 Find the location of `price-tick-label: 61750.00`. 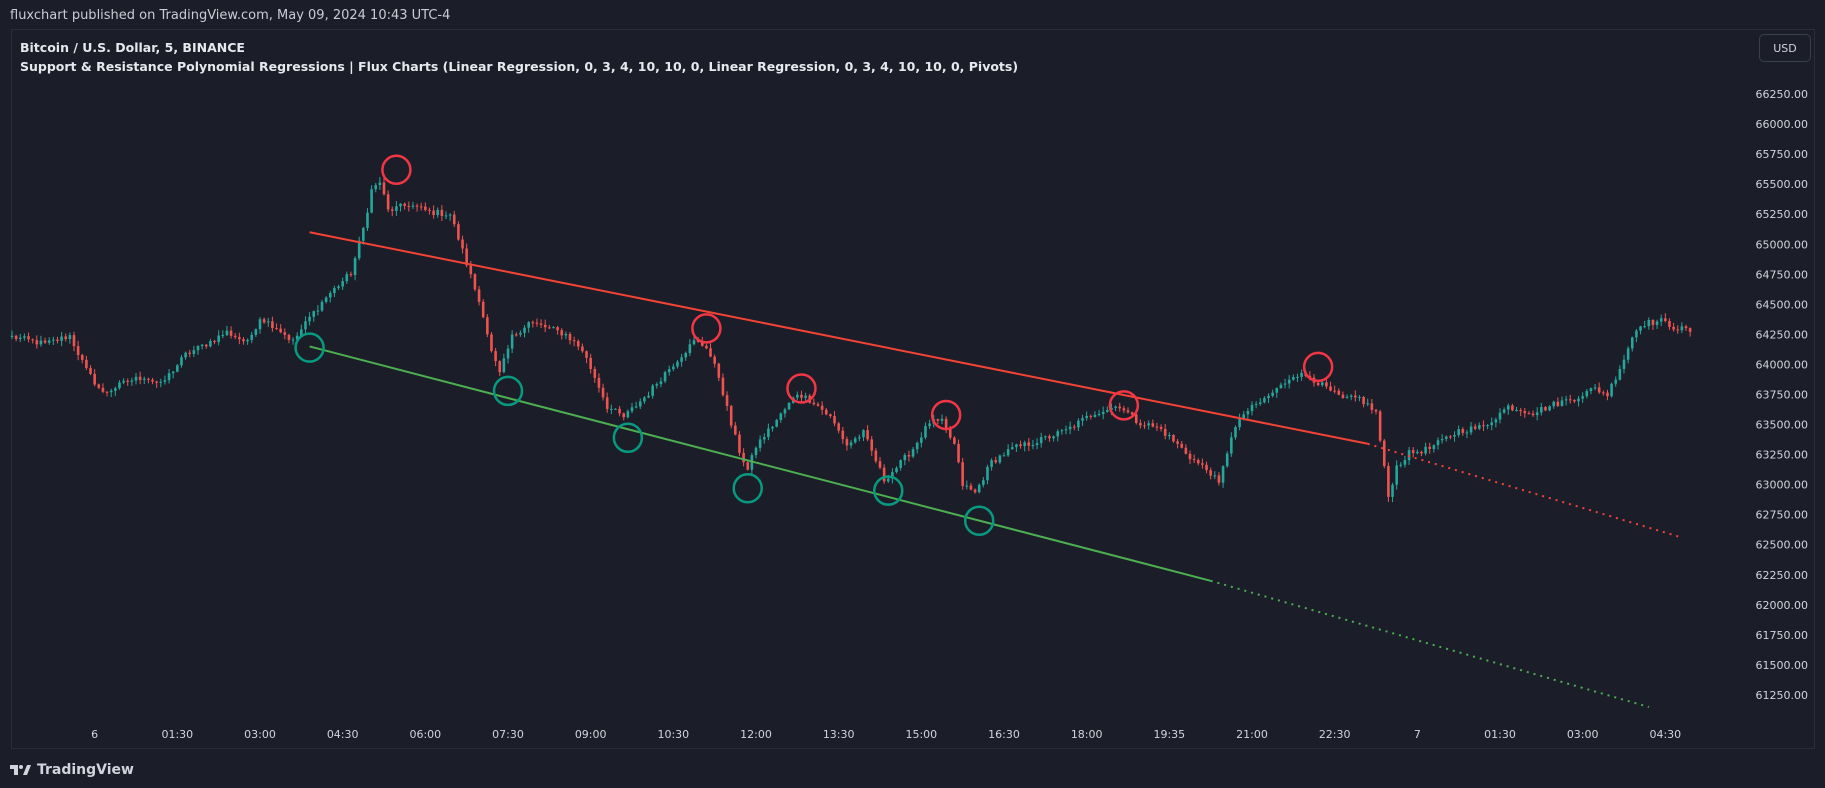

price-tick-label: 61750.00 is located at coordinates (1782, 635).